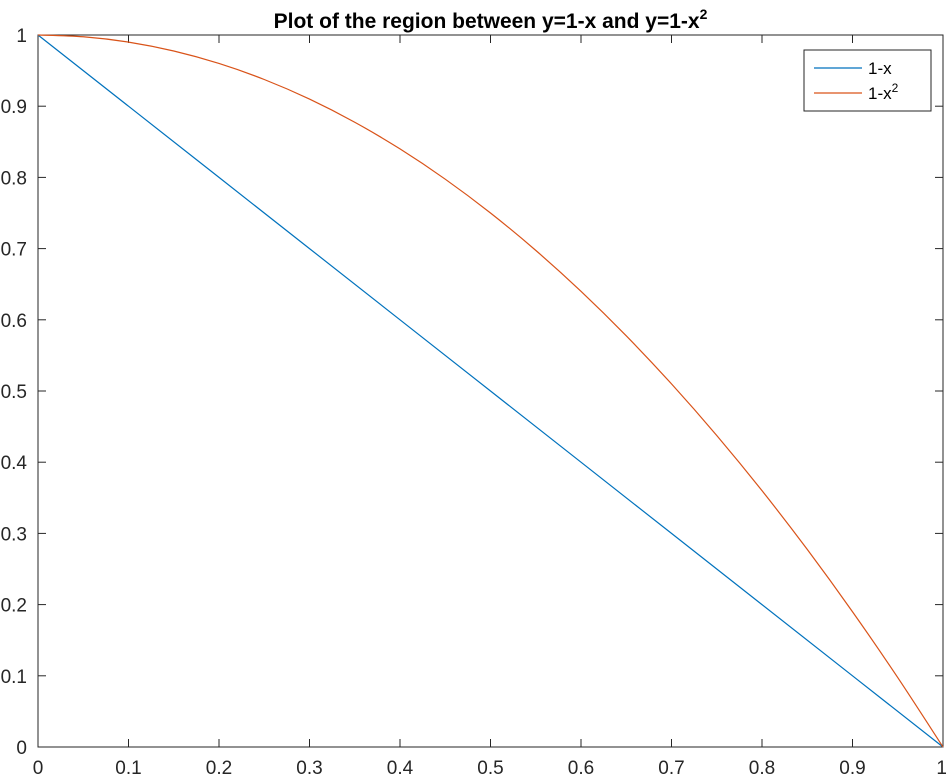  I want to click on y-tick-label: 0.9, so click(14, 107).